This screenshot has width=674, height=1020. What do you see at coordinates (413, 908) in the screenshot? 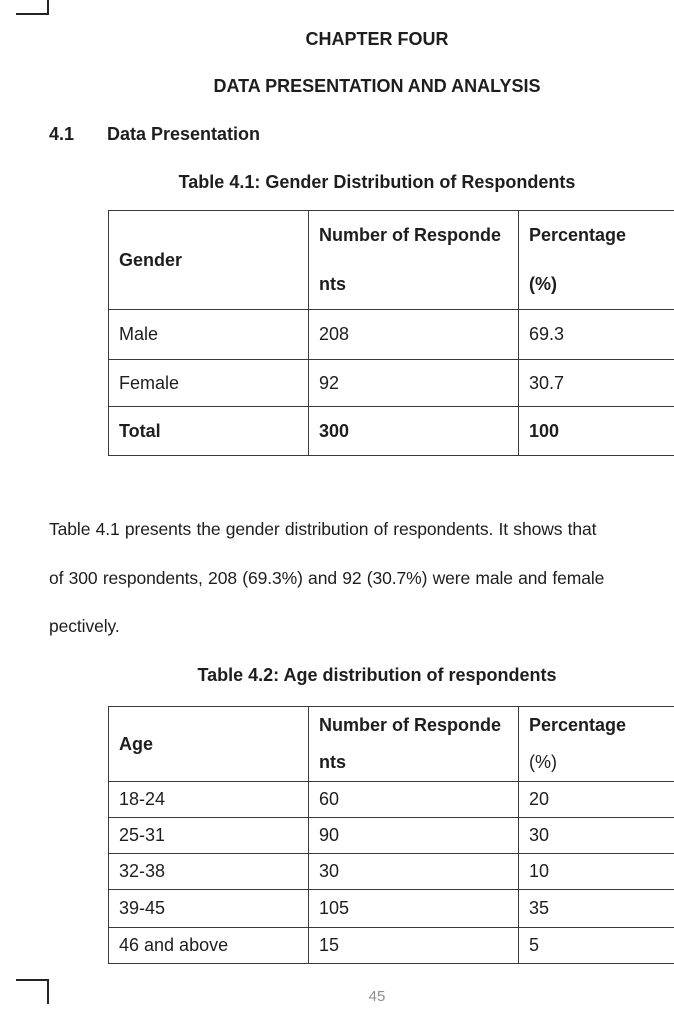
I see `cell-respondents: 105` at bounding box center [413, 908].